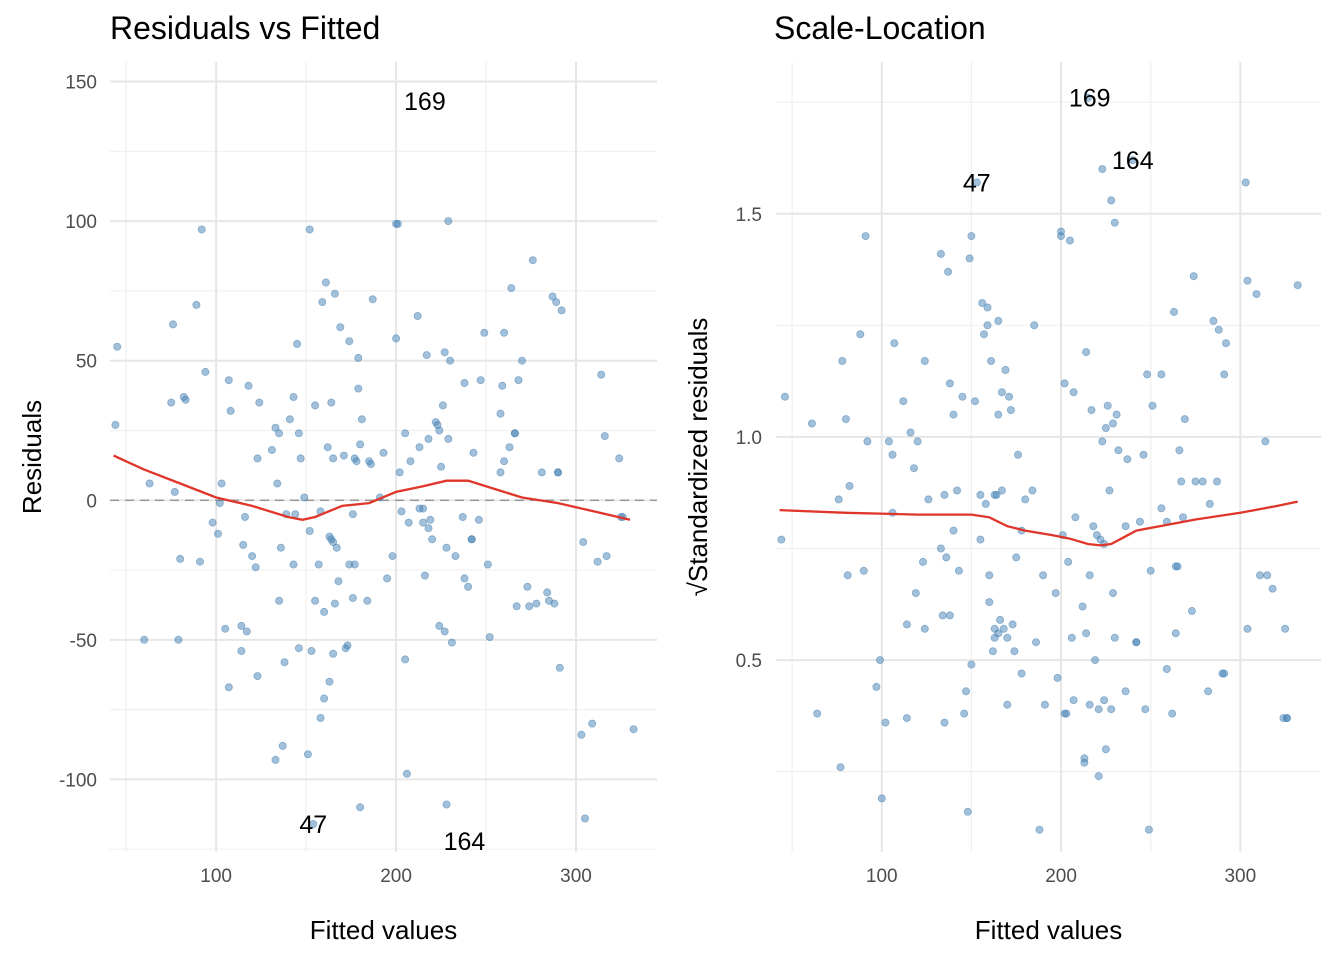  What do you see at coordinates (1048, 930) in the screenshot?
I see `x-axis-label: Fitted values` at bounding box center [1048, 930].